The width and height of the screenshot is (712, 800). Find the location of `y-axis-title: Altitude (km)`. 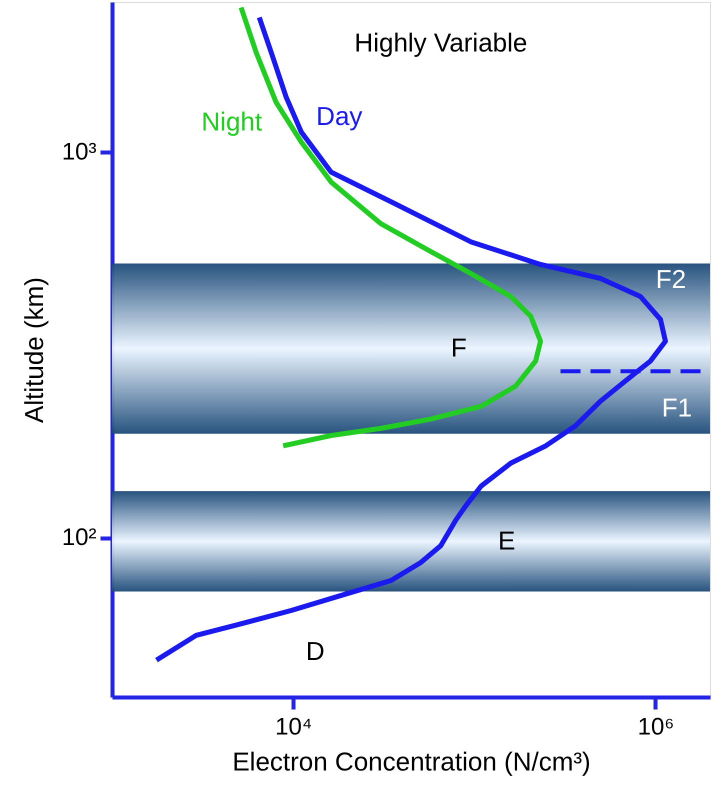

y-axis-title: Altitude (km) is located at coordinates (33, 350).